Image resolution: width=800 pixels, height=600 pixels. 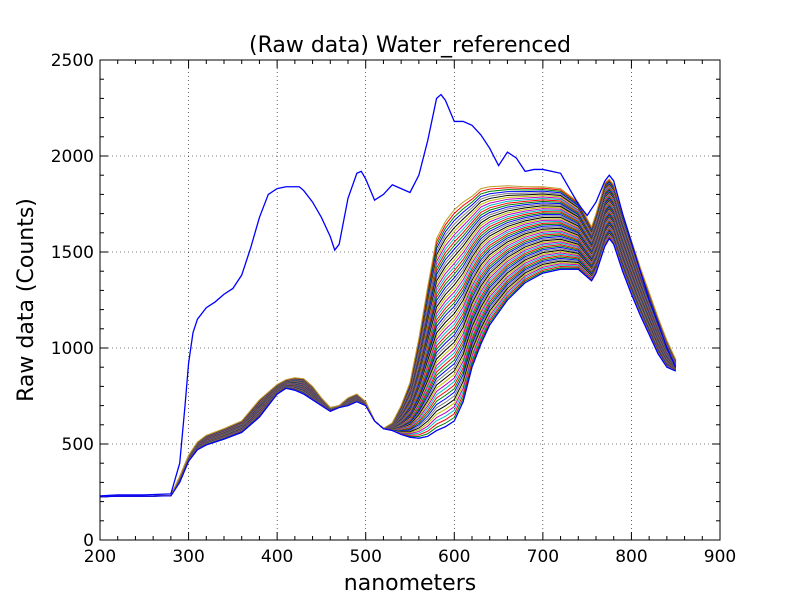 What do you see at coordinates (277, 557) in the screenshot?
I see `x-tick-label: 400` at bounding box center [277, 557].